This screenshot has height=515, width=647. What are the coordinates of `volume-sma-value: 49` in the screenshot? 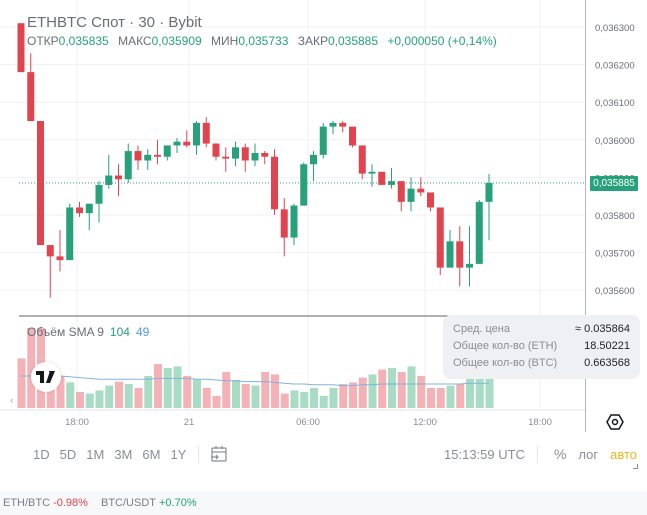 It's located at (142, 332).